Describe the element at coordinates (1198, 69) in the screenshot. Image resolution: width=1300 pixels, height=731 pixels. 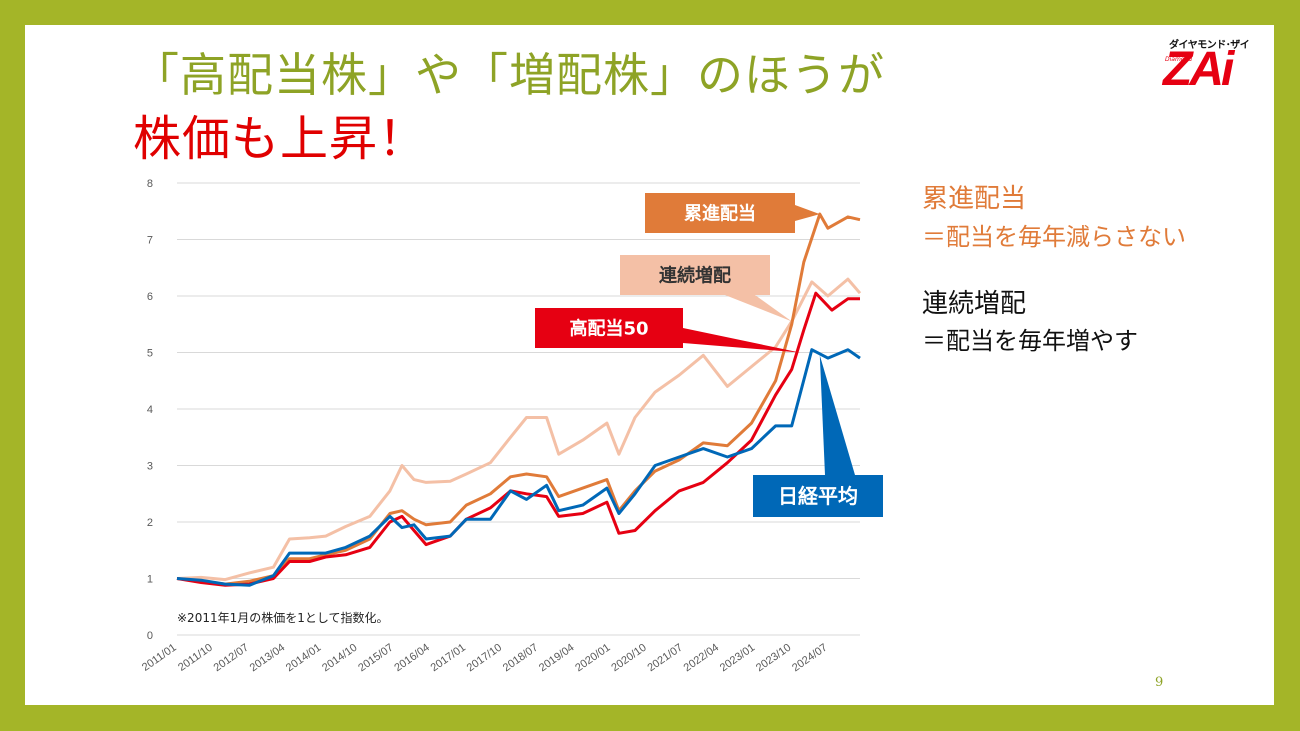
I see `logo-main: ZAi` at that location.